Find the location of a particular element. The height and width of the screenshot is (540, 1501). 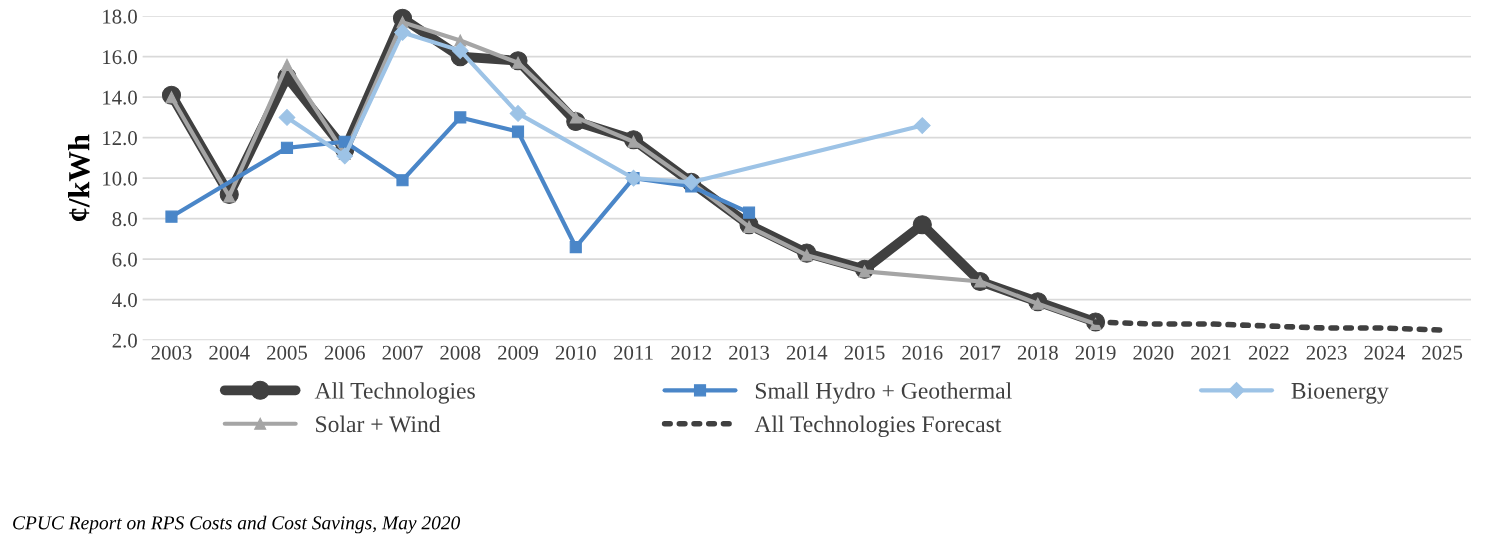

y-tick-label: 8.0 is located at coordinates (124, 219).